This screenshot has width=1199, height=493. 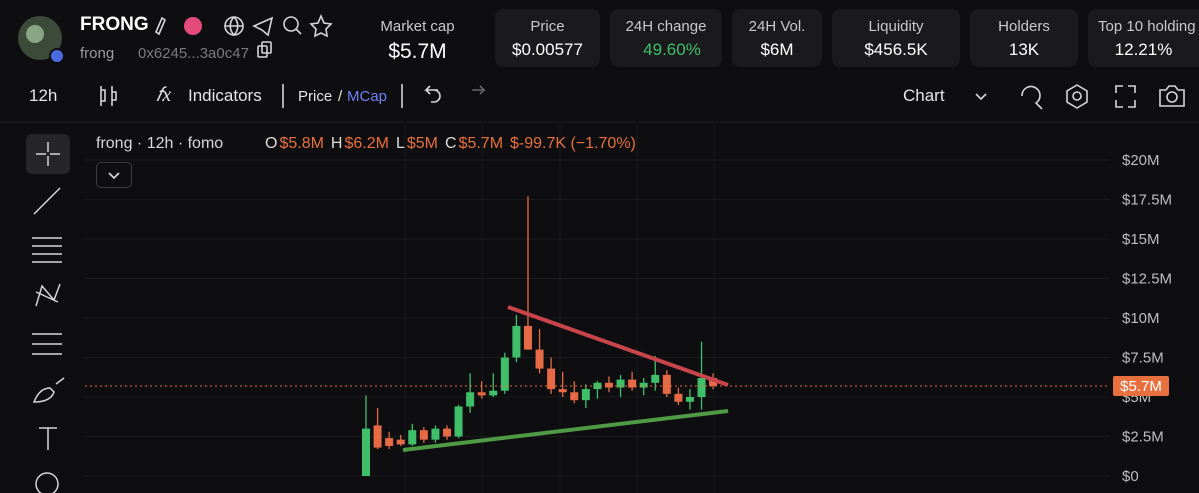 I want to click on legend-value: $5M, so click(x=422, y=143).